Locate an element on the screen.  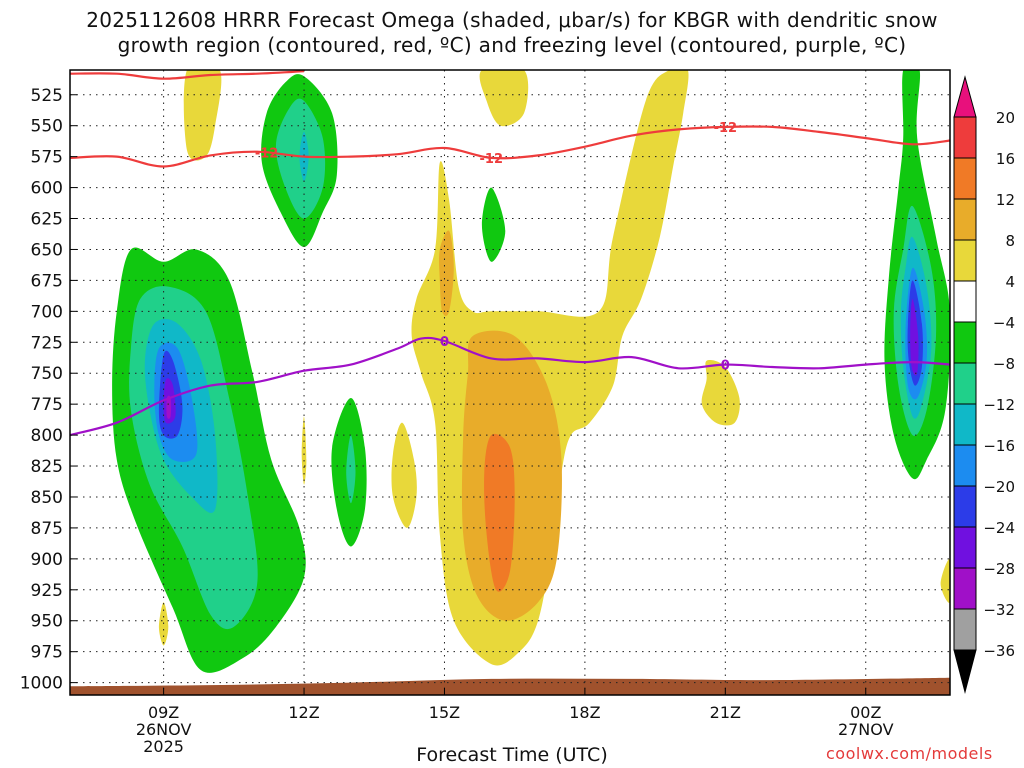
colorbar-label: −16 is located at coordinates (999, 446).